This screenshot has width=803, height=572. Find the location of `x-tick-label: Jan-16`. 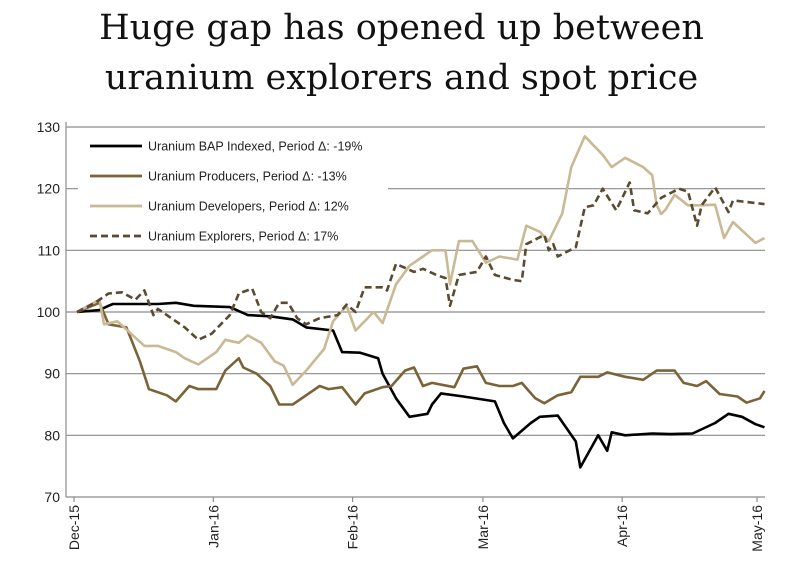

x-tick-label: Jan-16 is located at coordinates (213, 526).